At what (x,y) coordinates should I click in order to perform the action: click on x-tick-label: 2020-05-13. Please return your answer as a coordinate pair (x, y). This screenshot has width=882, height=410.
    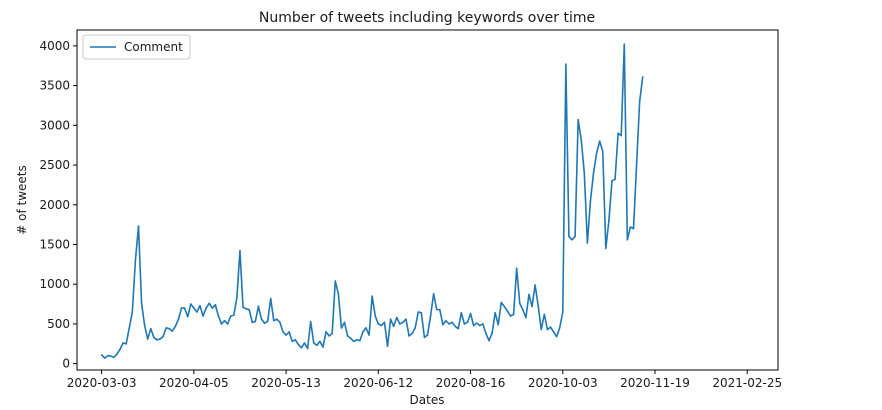
    Looking at the image, I should click on (286, 383).